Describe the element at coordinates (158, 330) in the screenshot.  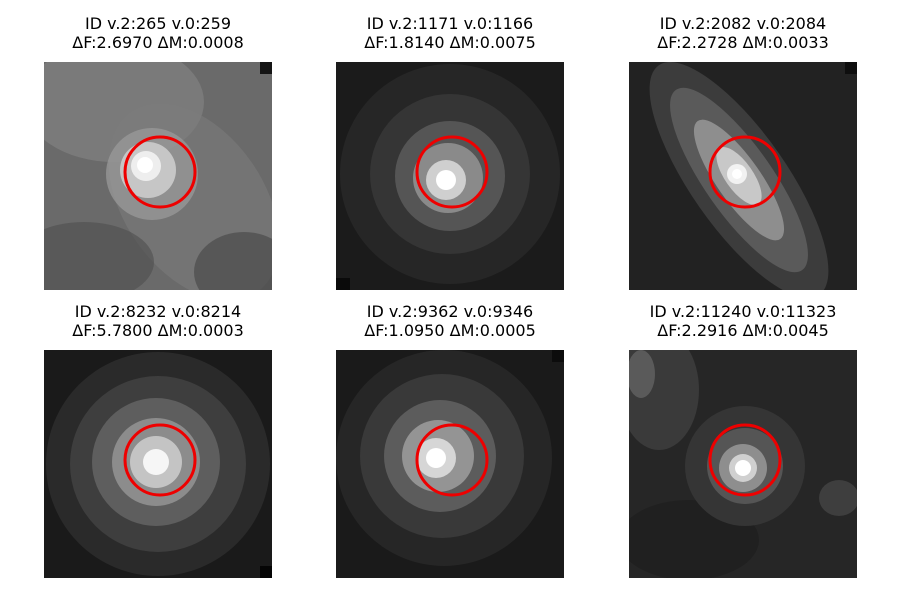
I see `panel-delta-line: ΔF:5.7800 ΔM:0.0003` at that location.